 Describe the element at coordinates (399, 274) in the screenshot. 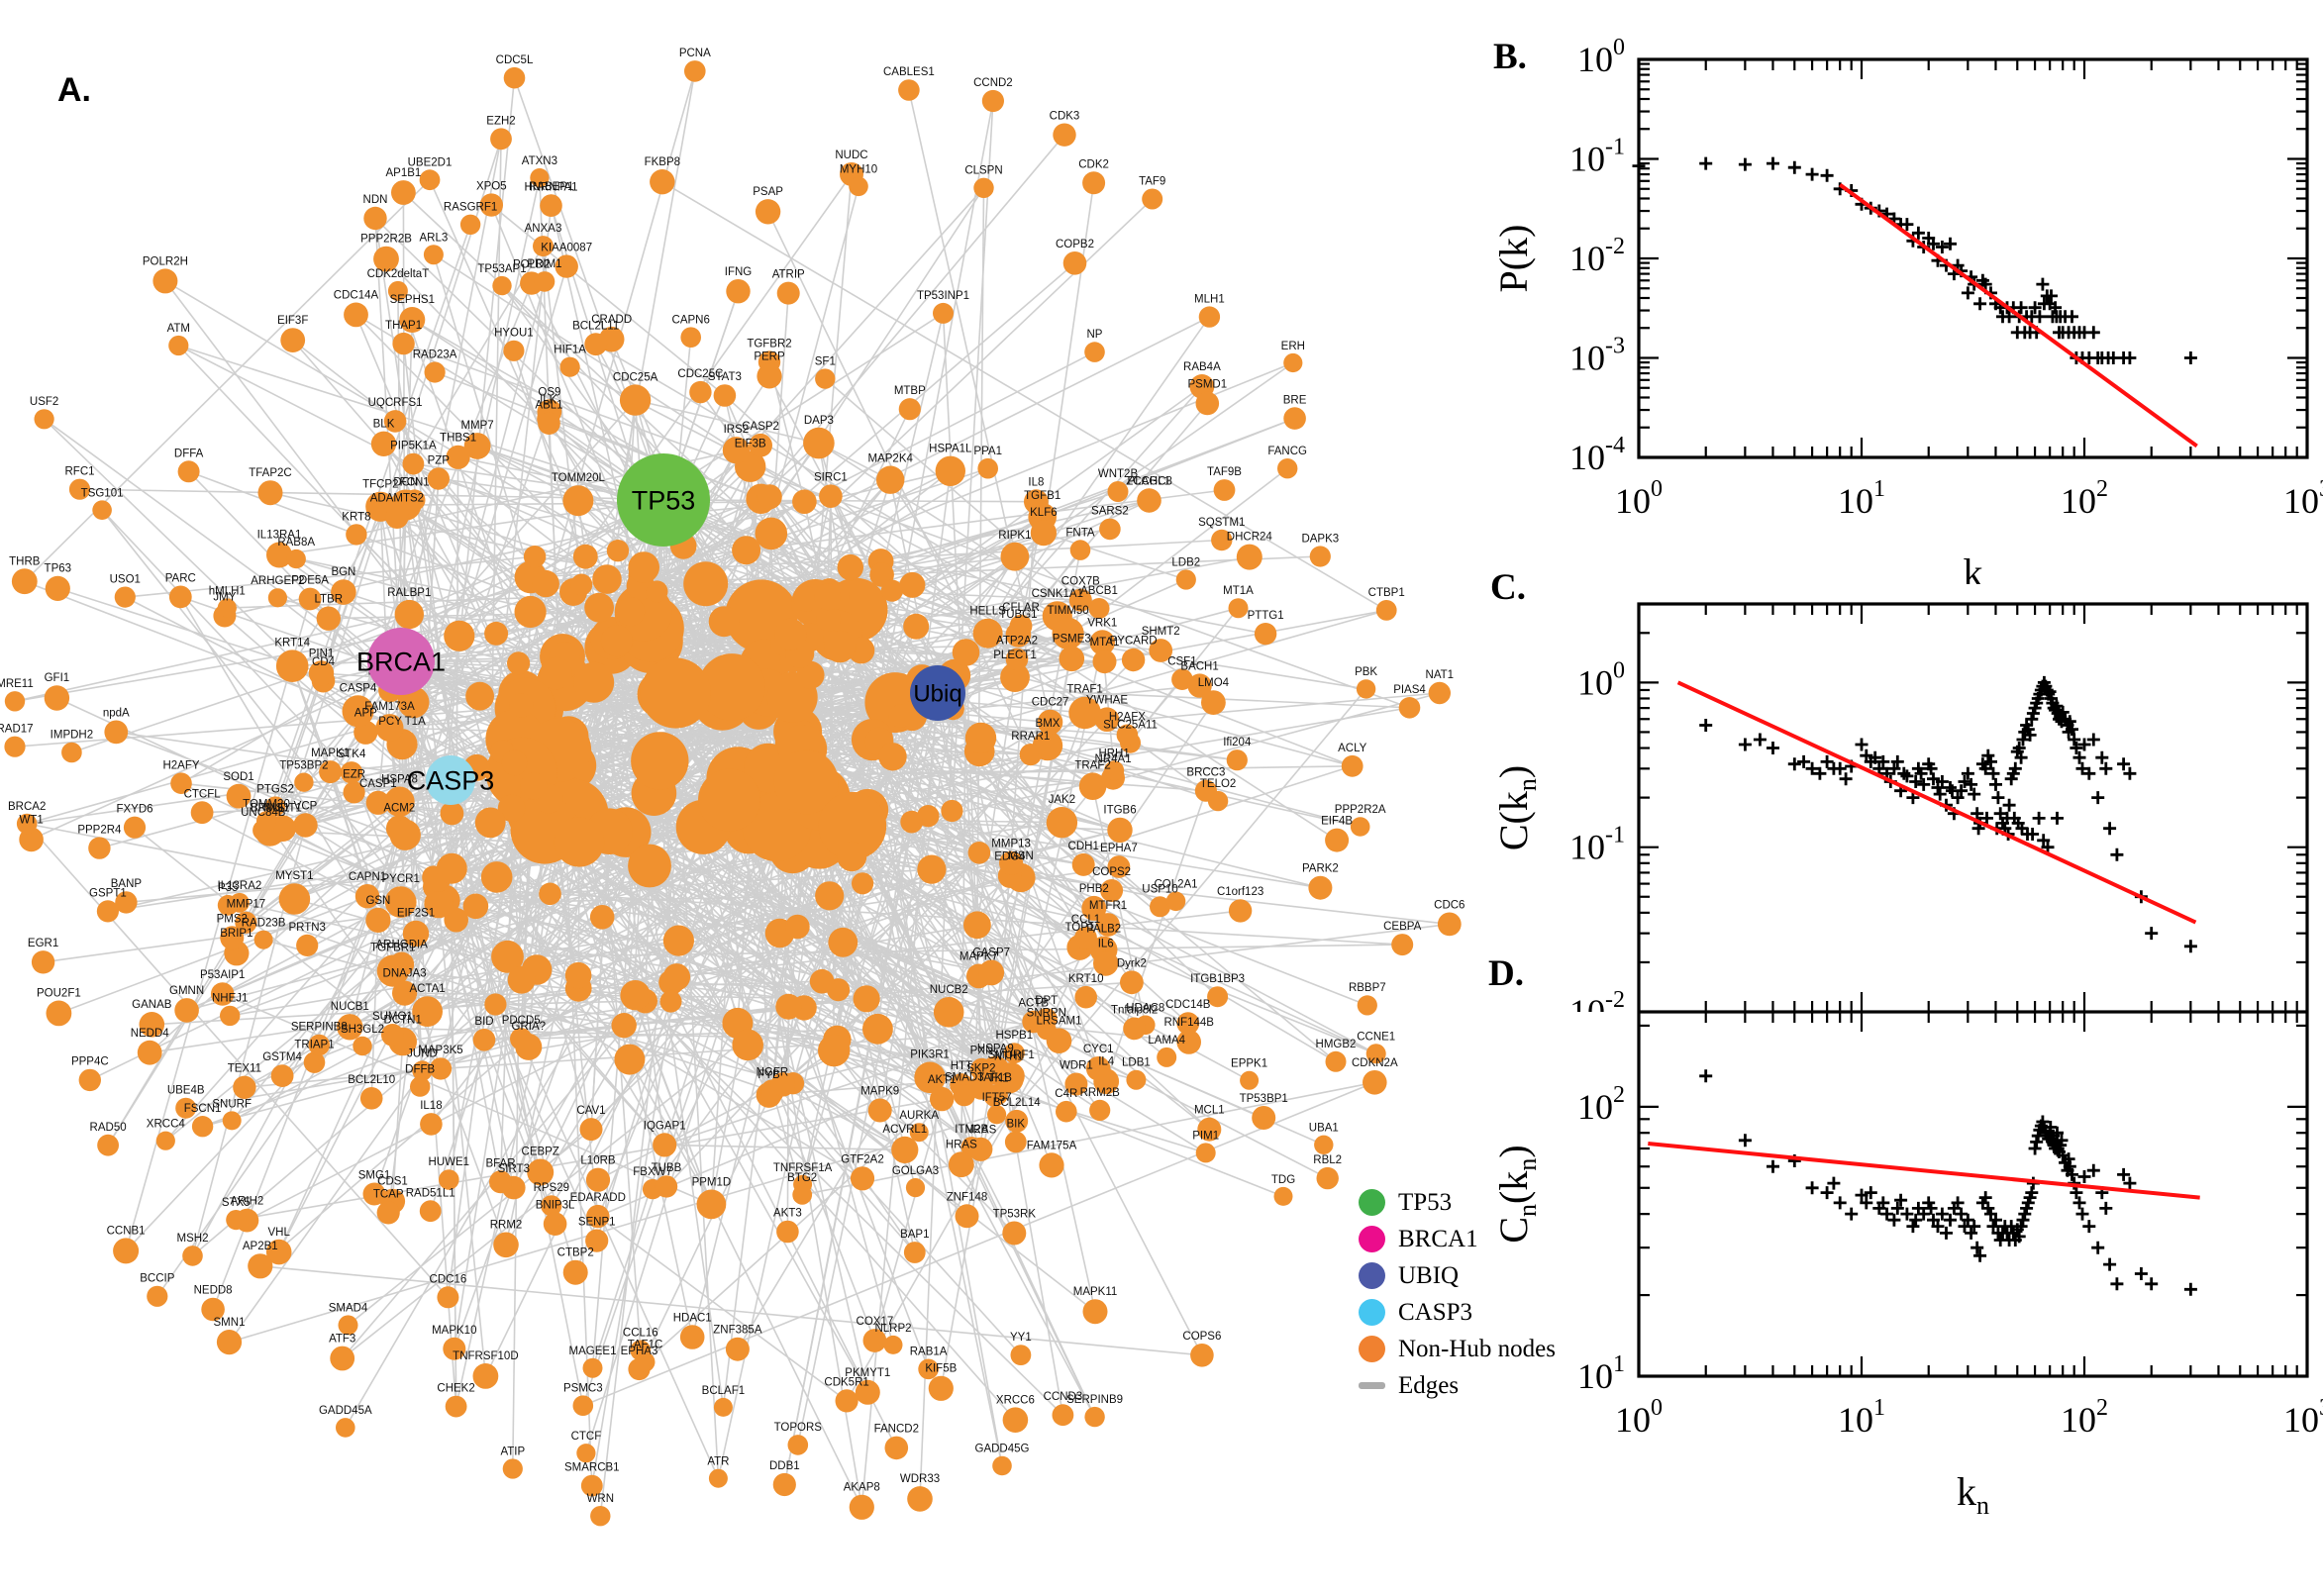

I see `network-node-label: CDK2deltaT` at that location.